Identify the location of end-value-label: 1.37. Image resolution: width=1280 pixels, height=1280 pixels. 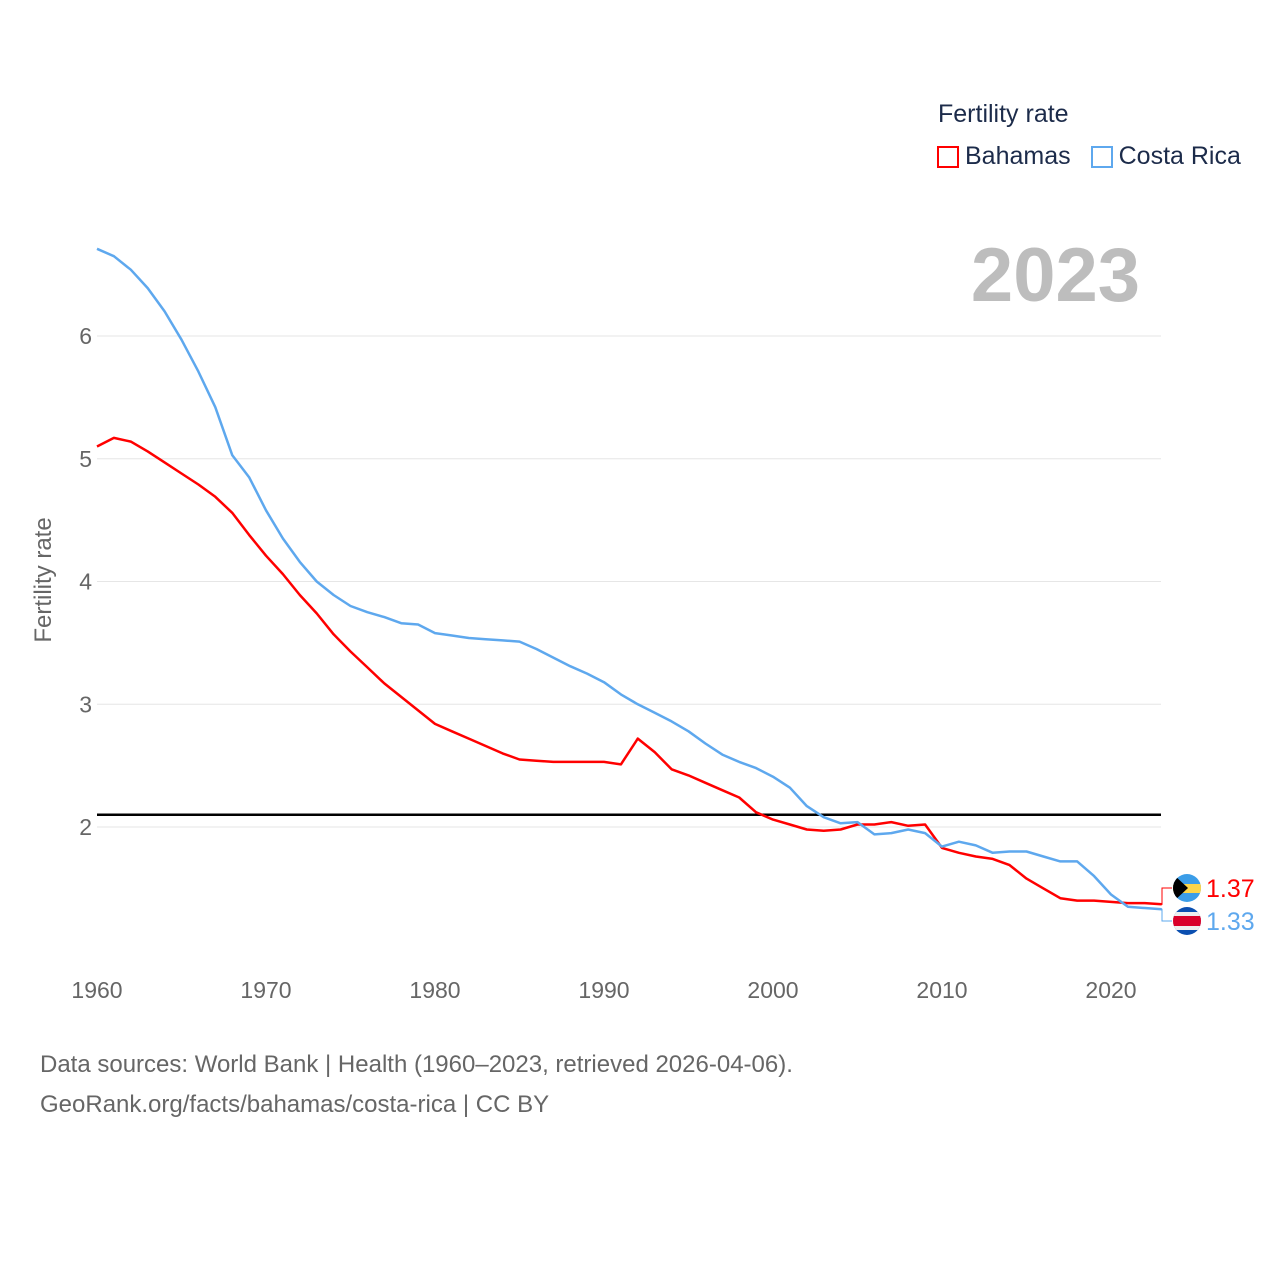
(1230, 889).